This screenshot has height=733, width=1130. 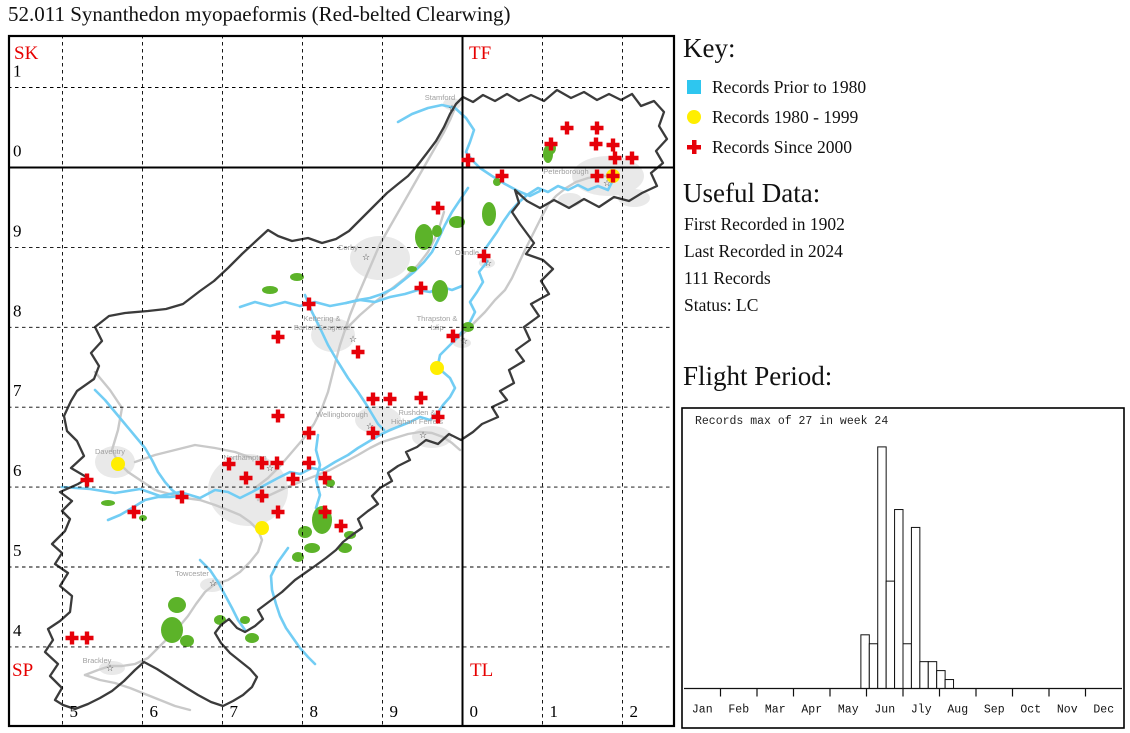 What do you see at coordinates (1030, 710) in the screenshot?
I see `month-label: Oct` at bounding box center [1030, 710].